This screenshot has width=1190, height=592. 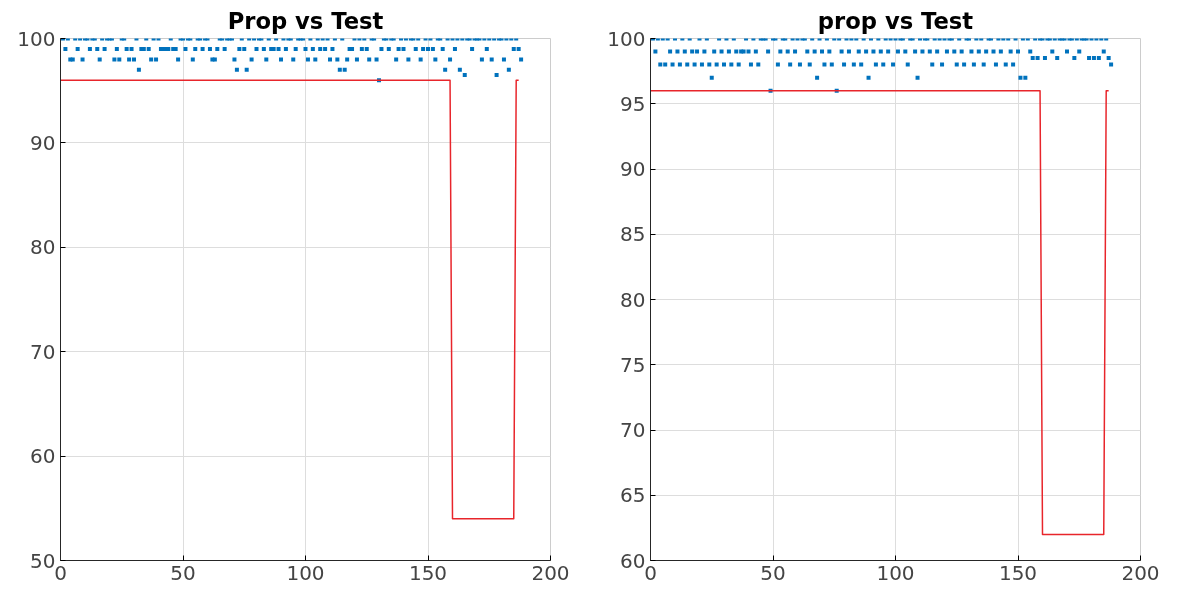 What do you see at coordinates (633, 364) in the screenshot?
I see `y-tick-label: 75` at bounding box center [633, 364].